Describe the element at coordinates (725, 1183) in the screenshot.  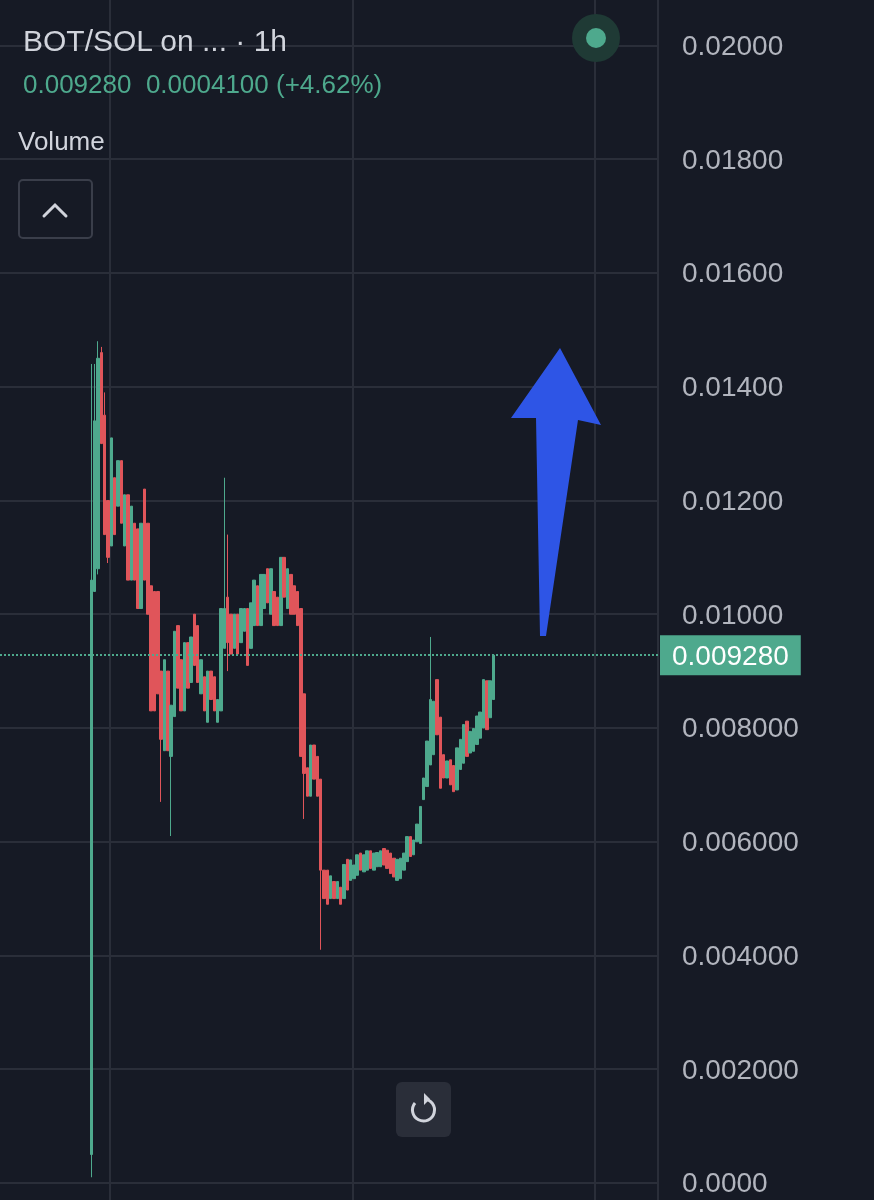
I see `y-tick-label: 0.0000` at that location.